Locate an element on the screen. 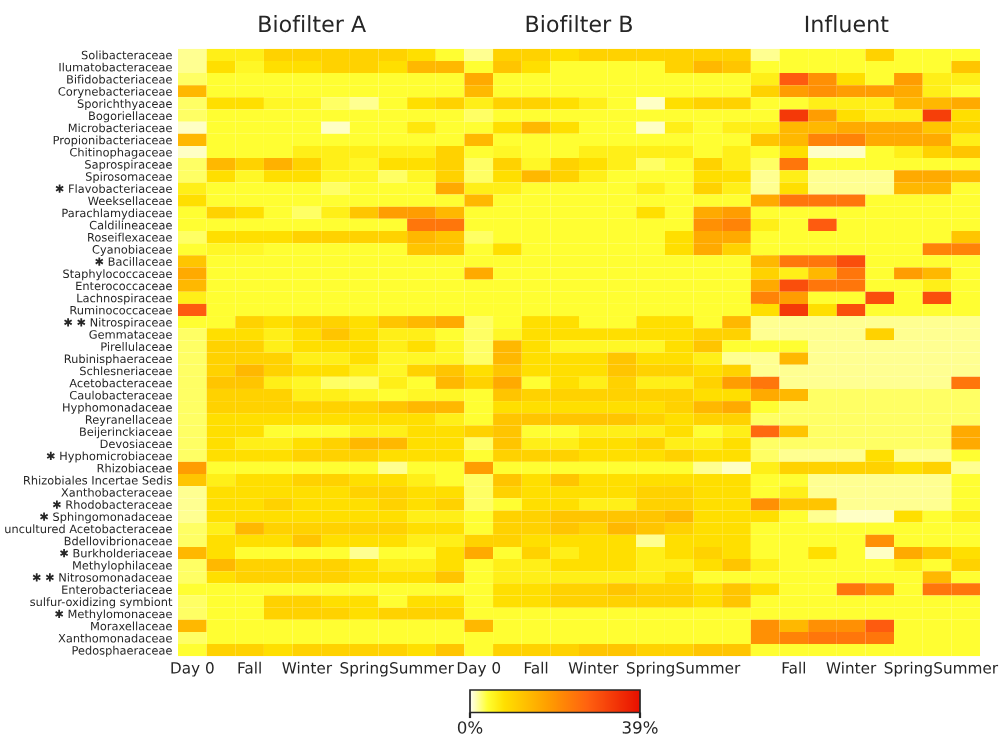 The height and width of the screenshot is (750, 1000). color-bar-label: 0% is located at coordinates (470, 727).